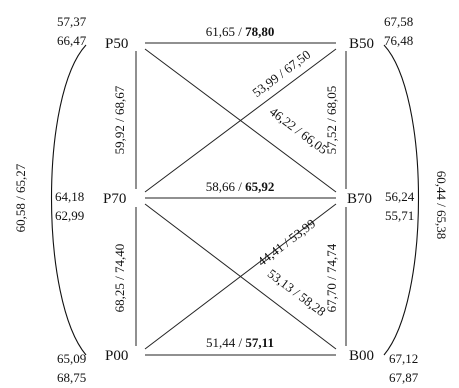 This screenshot has height=388, width=459. I want to click on node-p50-value-1: 57,37, so click(72, 21).